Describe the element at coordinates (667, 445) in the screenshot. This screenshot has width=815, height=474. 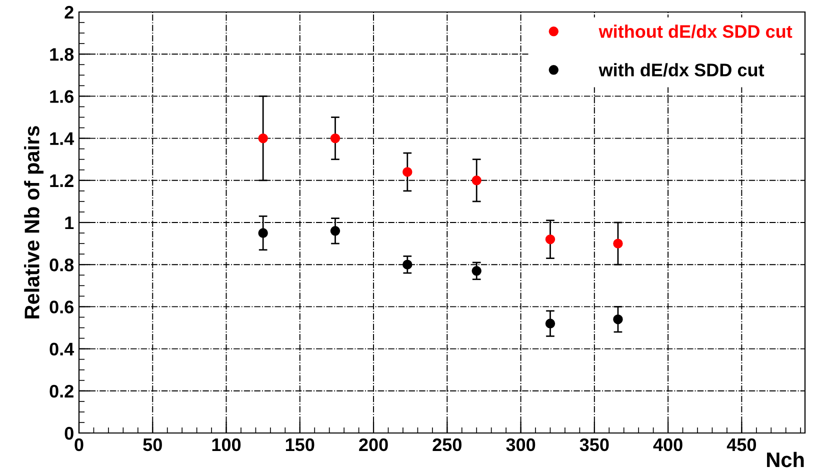
I see `x-tick-label: 400` at that location.